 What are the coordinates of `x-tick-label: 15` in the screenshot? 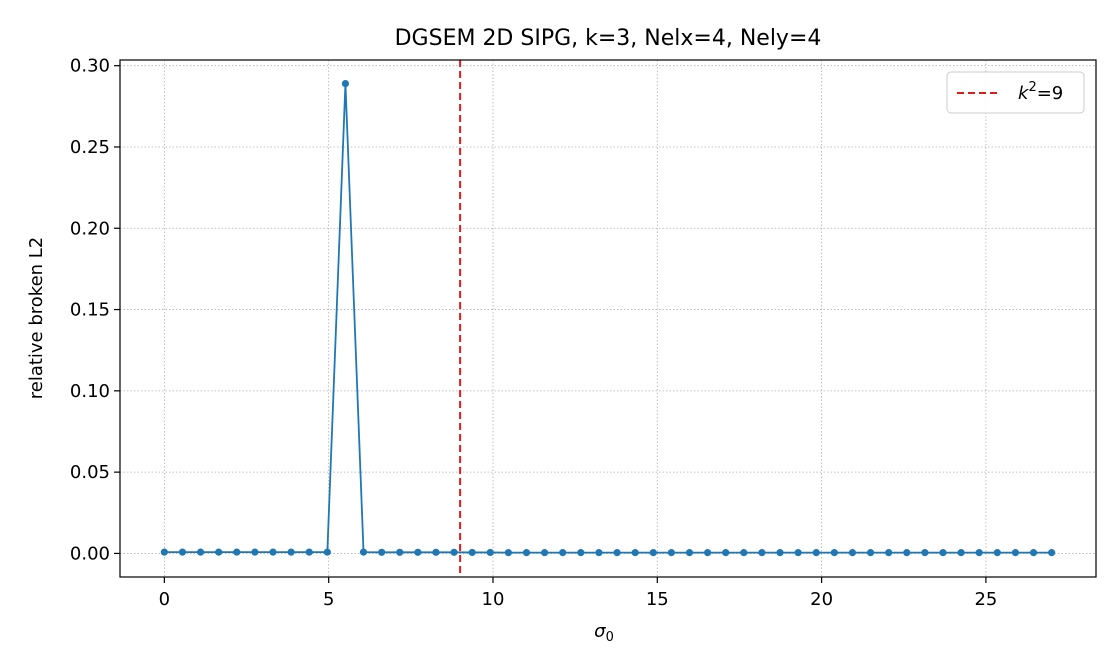 It's located at (657, 599).